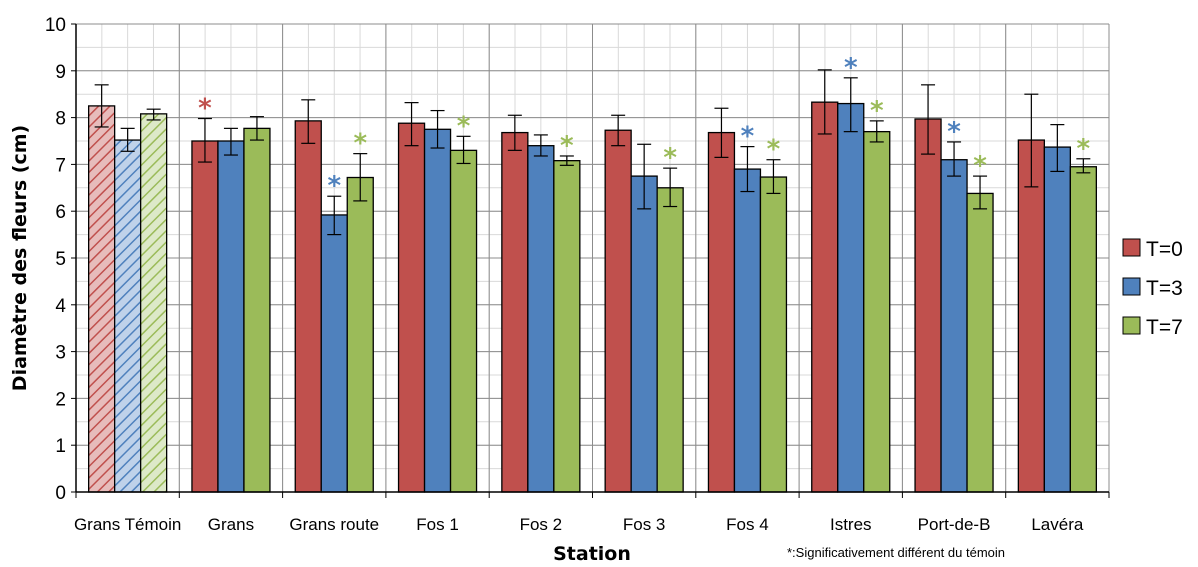  I want to click on x-axis-label: Station, so click(592, 554).